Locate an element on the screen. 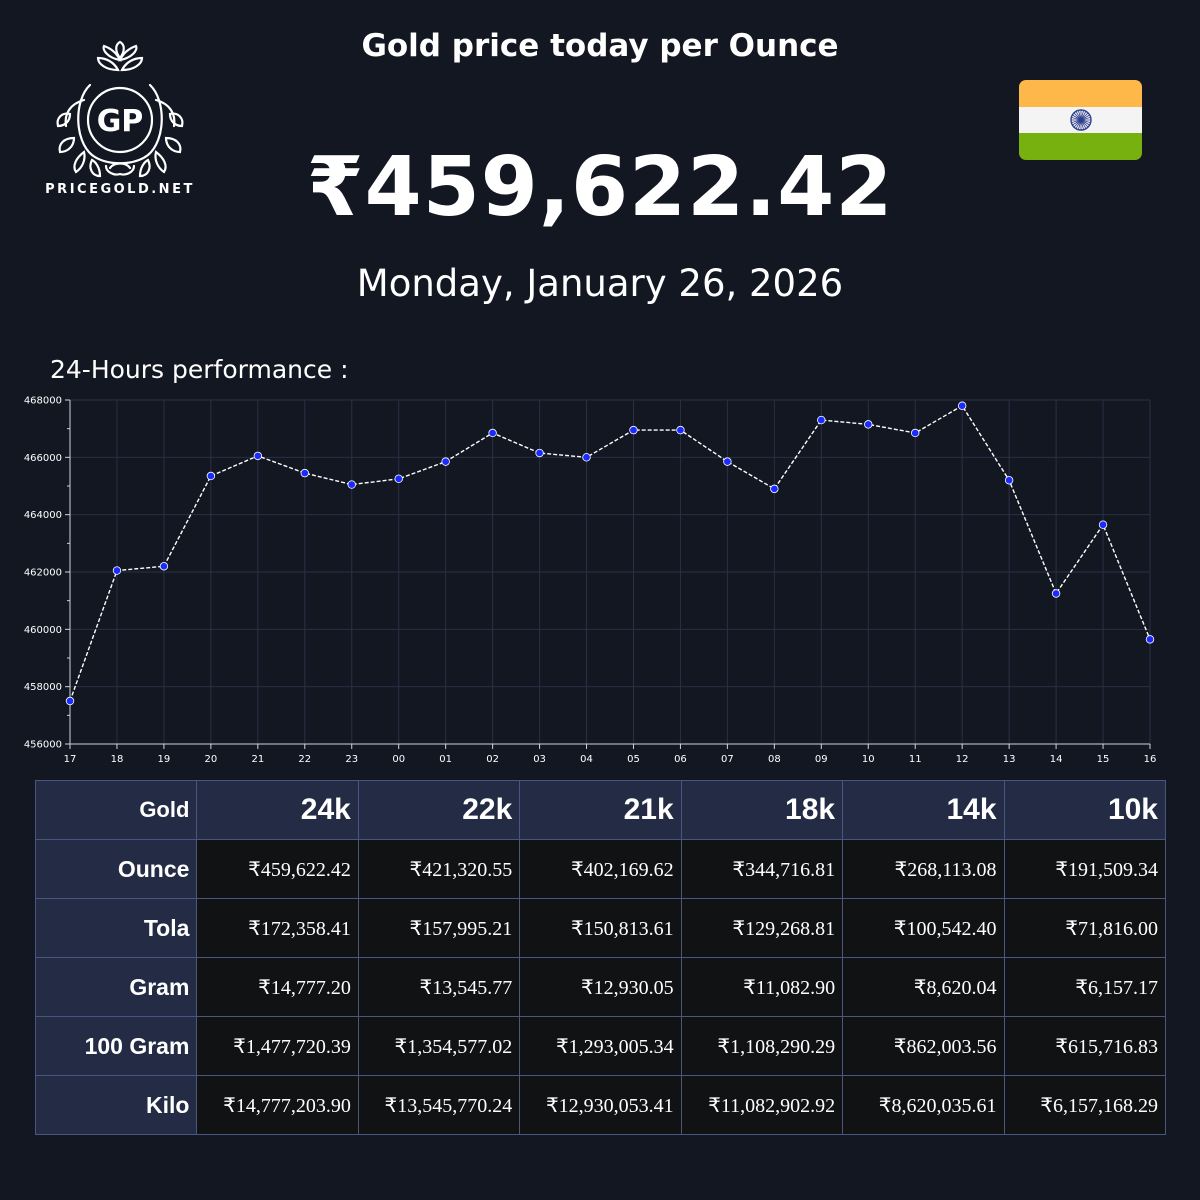 This screenshot has width=1200, height=1200. price-cell: ₹12,930.05 is located at coordinates (600, 987).